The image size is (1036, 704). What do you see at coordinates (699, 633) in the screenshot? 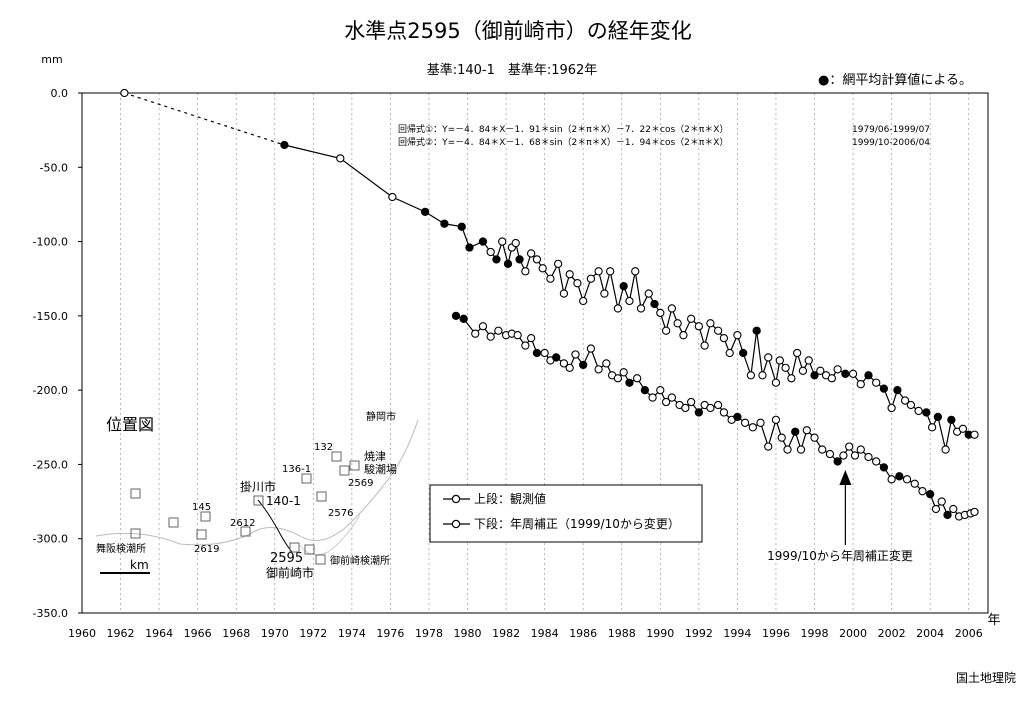
I see `x-tick-label: 1992` at bounding box center [699, 633].